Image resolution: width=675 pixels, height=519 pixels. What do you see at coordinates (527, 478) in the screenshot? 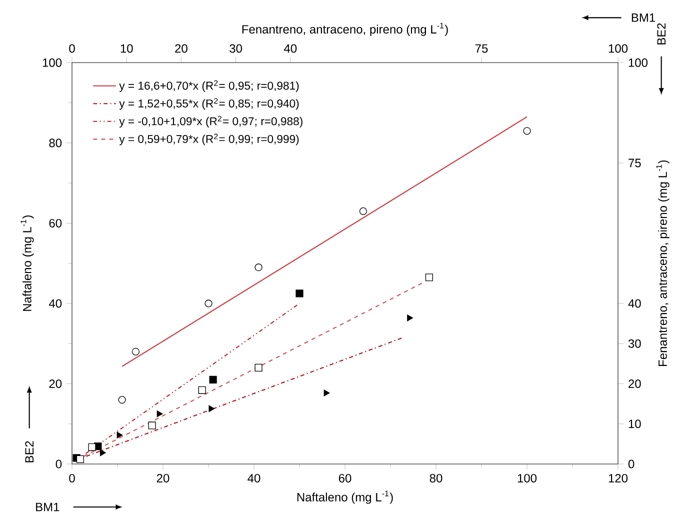
I see `x-tick-label: 100` at bounding box center [527, 478].